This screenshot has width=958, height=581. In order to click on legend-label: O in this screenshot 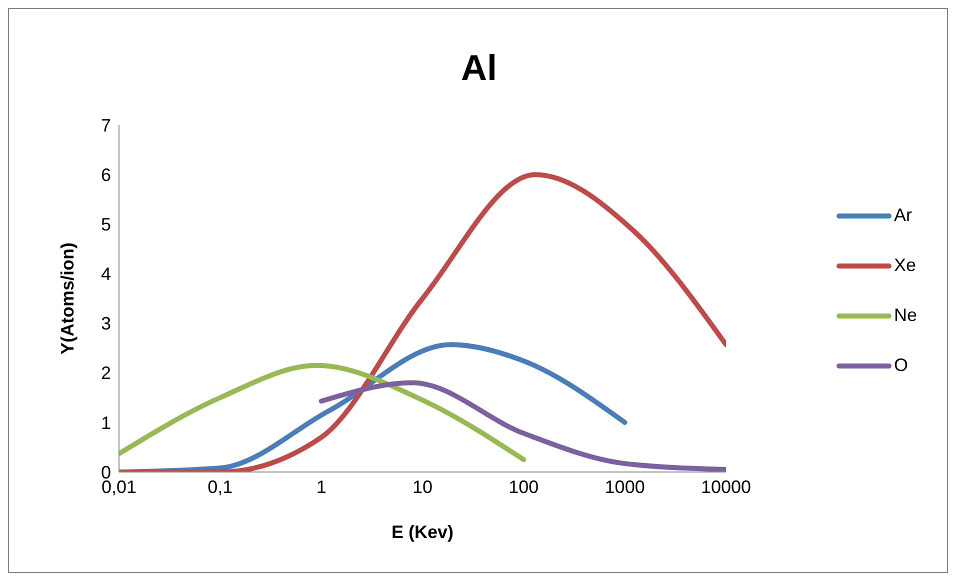, I will do `click(901, 365)`.